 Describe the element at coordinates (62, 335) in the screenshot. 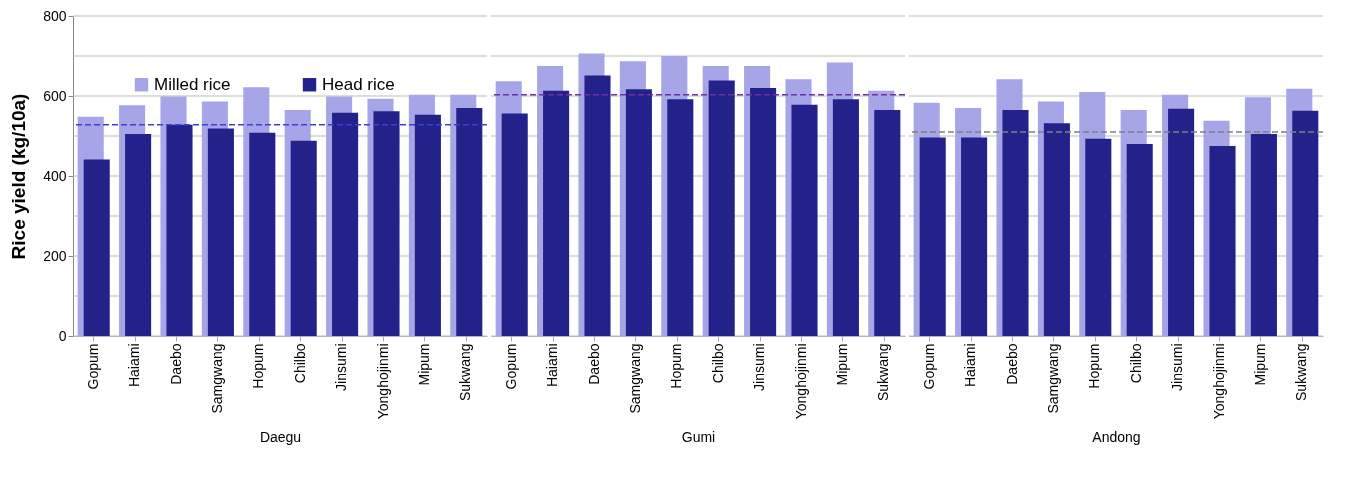

I see `y-tick-label: 0` at that location.